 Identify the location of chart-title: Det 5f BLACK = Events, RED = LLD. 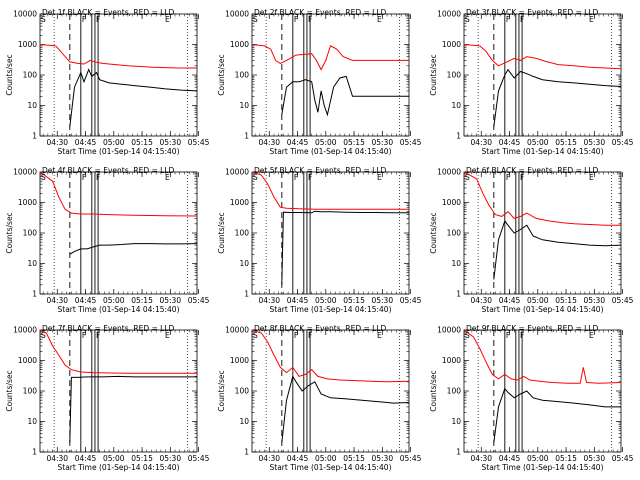
(320, 170).